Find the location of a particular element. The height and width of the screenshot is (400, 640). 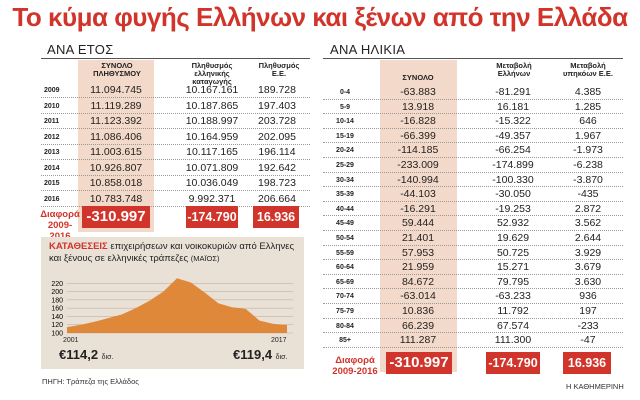

right-section-label: ΑΝΑ ΗΛΙΚΙΑ is located at coordinates (368, 49).